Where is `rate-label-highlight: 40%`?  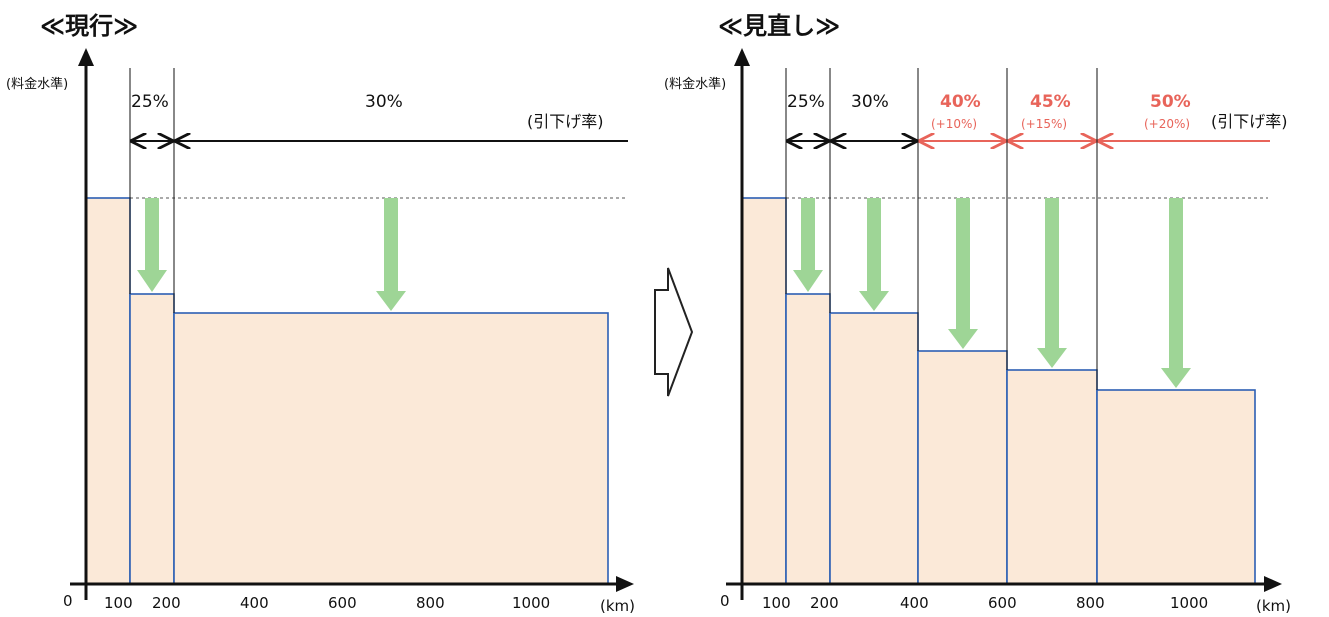
rate-label-highlight: 40% is located at coordinates (960, 102).